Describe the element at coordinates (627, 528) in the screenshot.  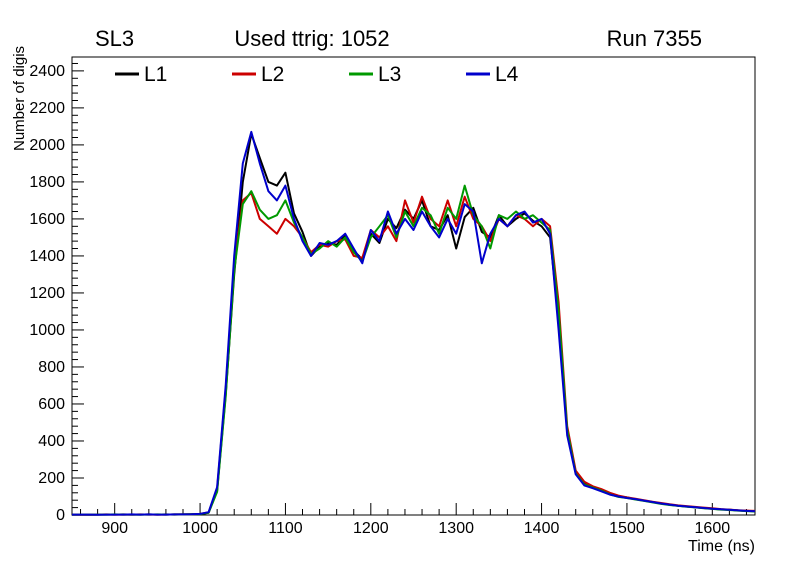
I see `x-tick-label: 1500` at that location.